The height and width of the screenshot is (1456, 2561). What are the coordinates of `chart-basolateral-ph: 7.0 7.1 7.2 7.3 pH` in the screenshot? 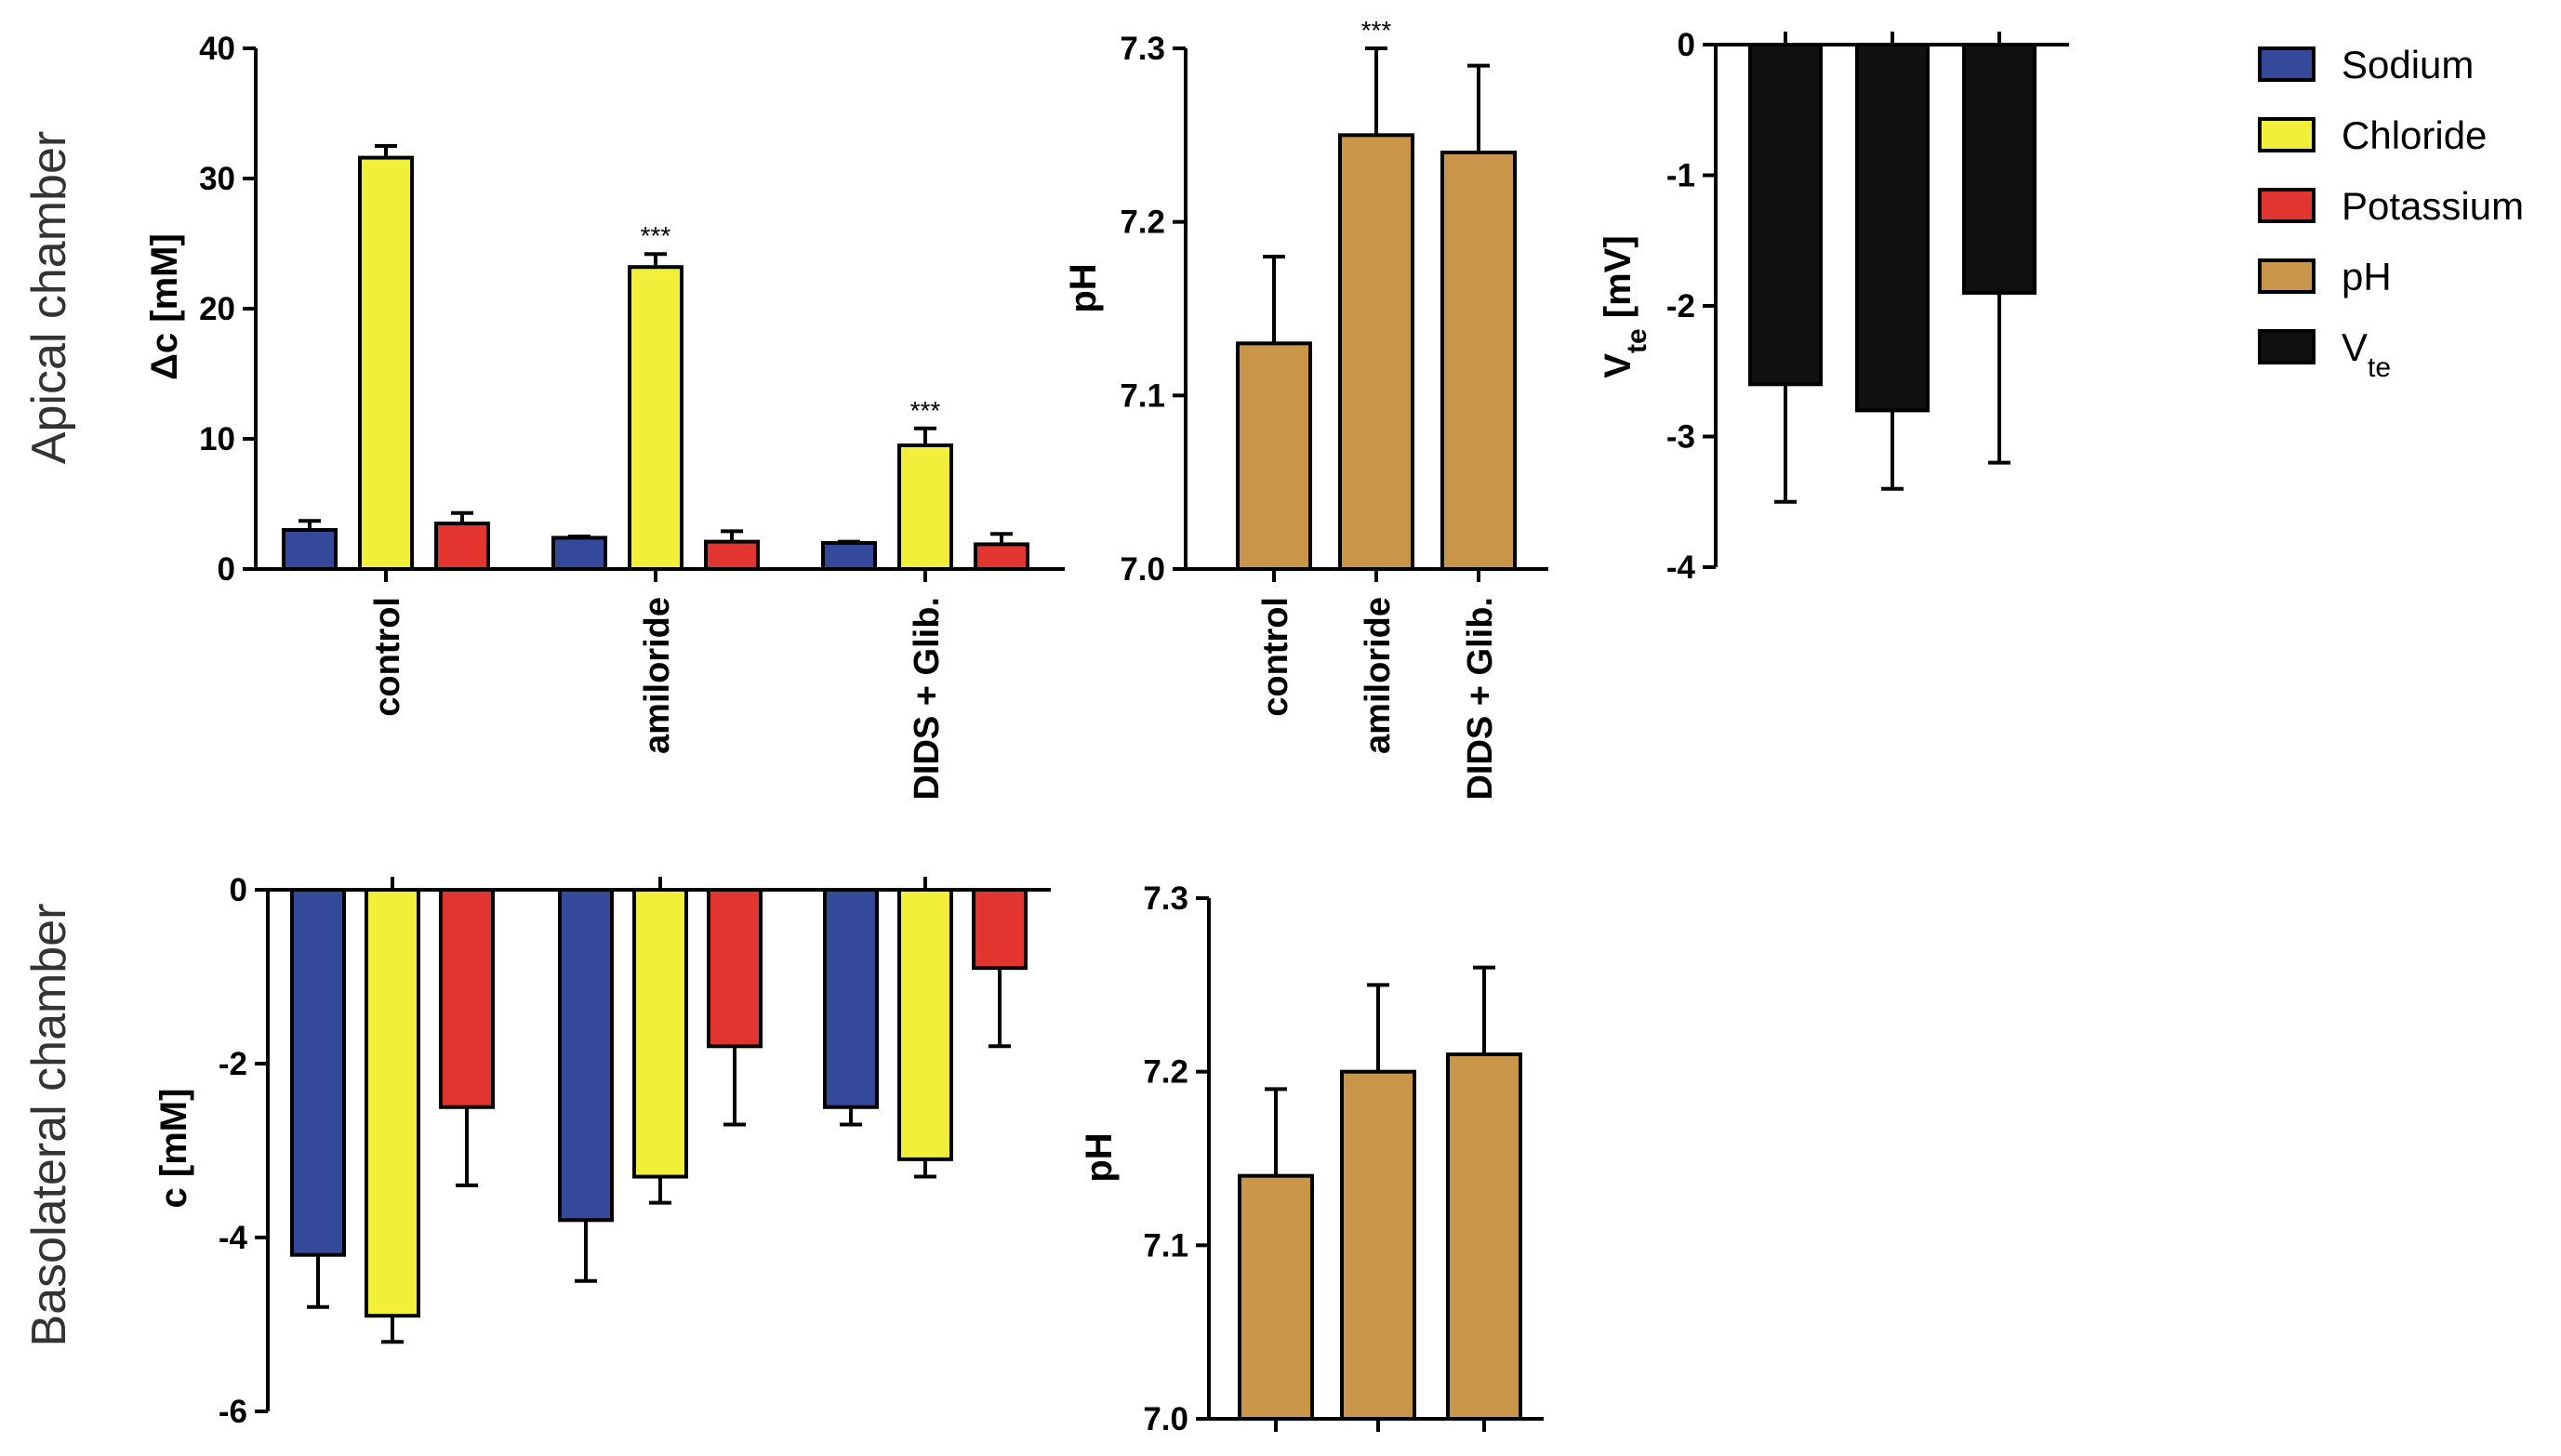 It's located at (1312, 1158).